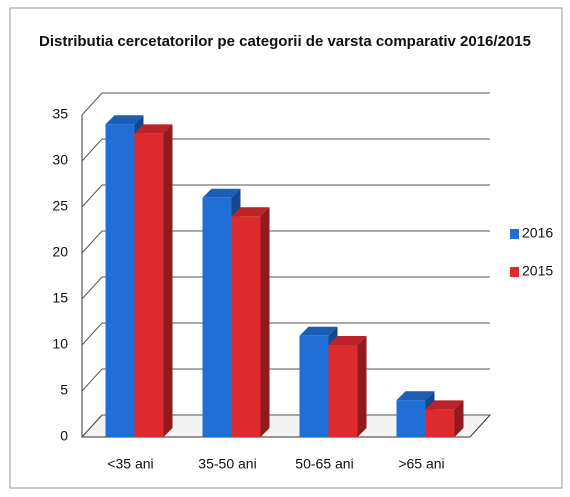 The width and height of the screenshot is (570, 497). What do you see at coordinates (60, 114) in the screenshot?
I see `y-tick-label: 35` at bounding box center [60, 114].